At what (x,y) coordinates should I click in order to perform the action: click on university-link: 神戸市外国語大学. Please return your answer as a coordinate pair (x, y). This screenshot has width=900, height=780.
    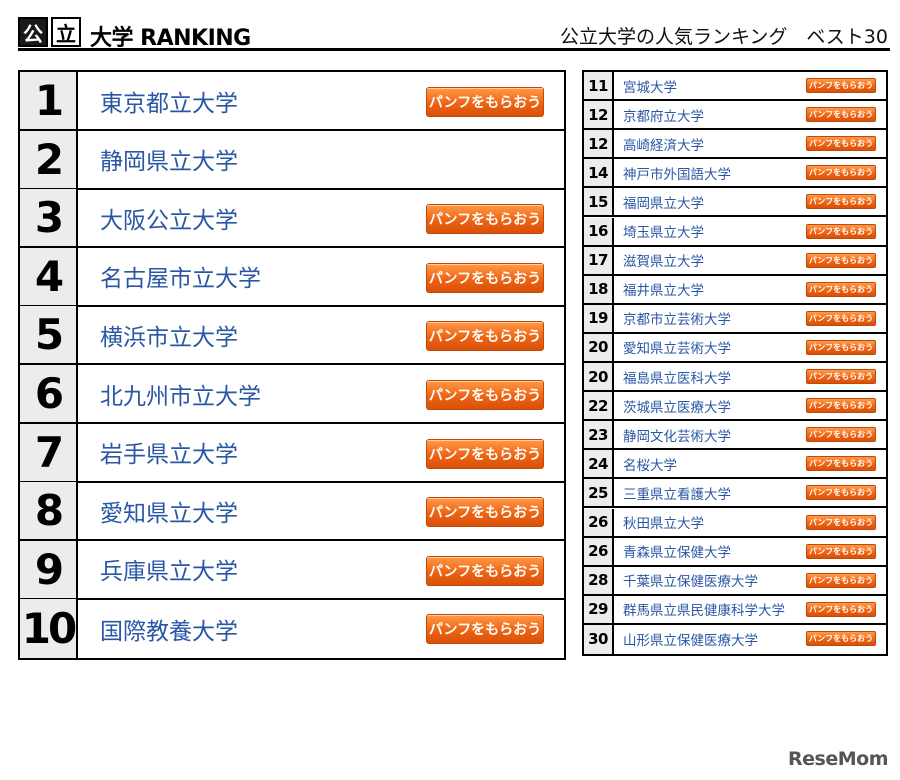
    Looking at the image, I should click on (677, 174).